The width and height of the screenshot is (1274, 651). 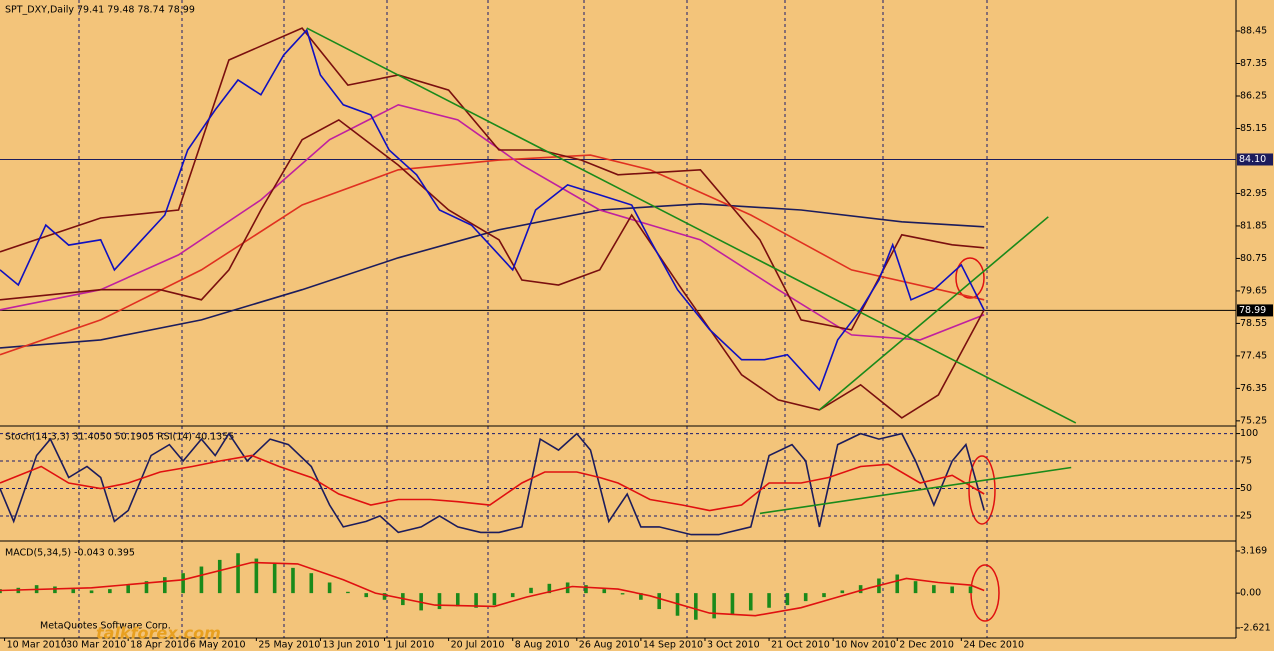 I want to click on x-tick-label: 14 Sep 2010, so click(x=673, y=645).